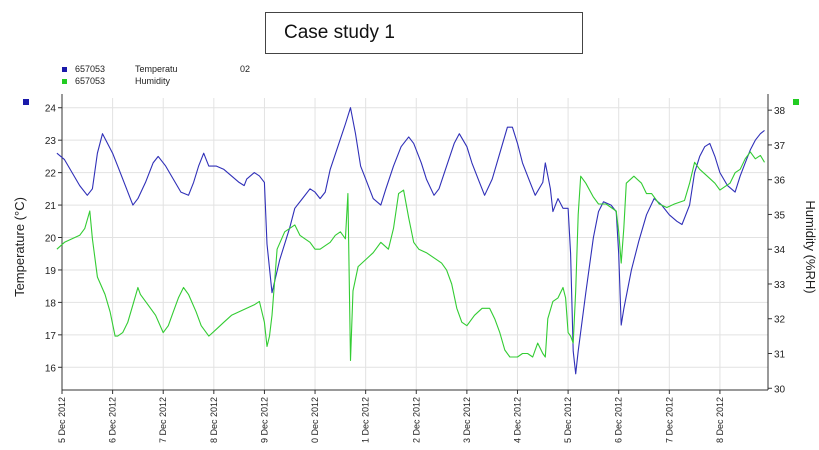  Describe the element at coordinates (780, 285) in the screenshot. I see `y2-tick-label: 33` at that location.